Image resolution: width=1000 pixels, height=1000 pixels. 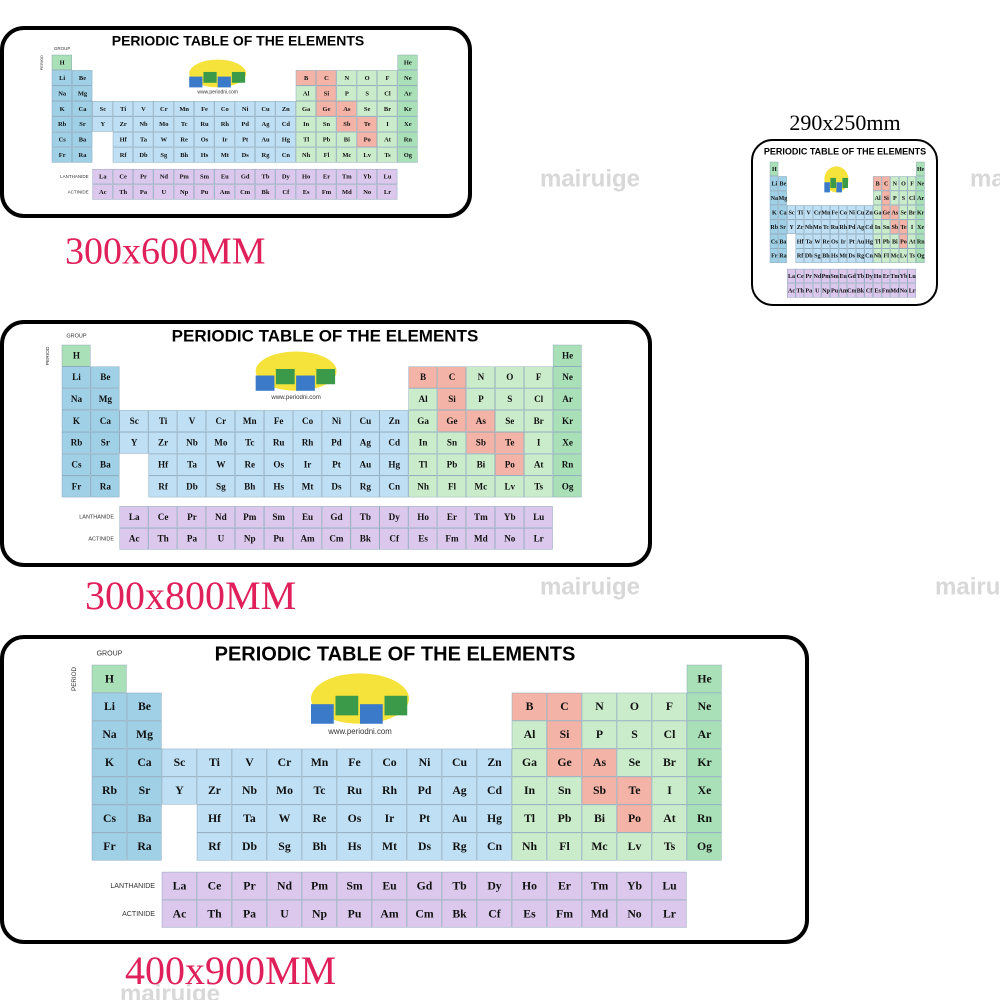 I want to click on element-symbol: Ca, so click(x=782, y=213).